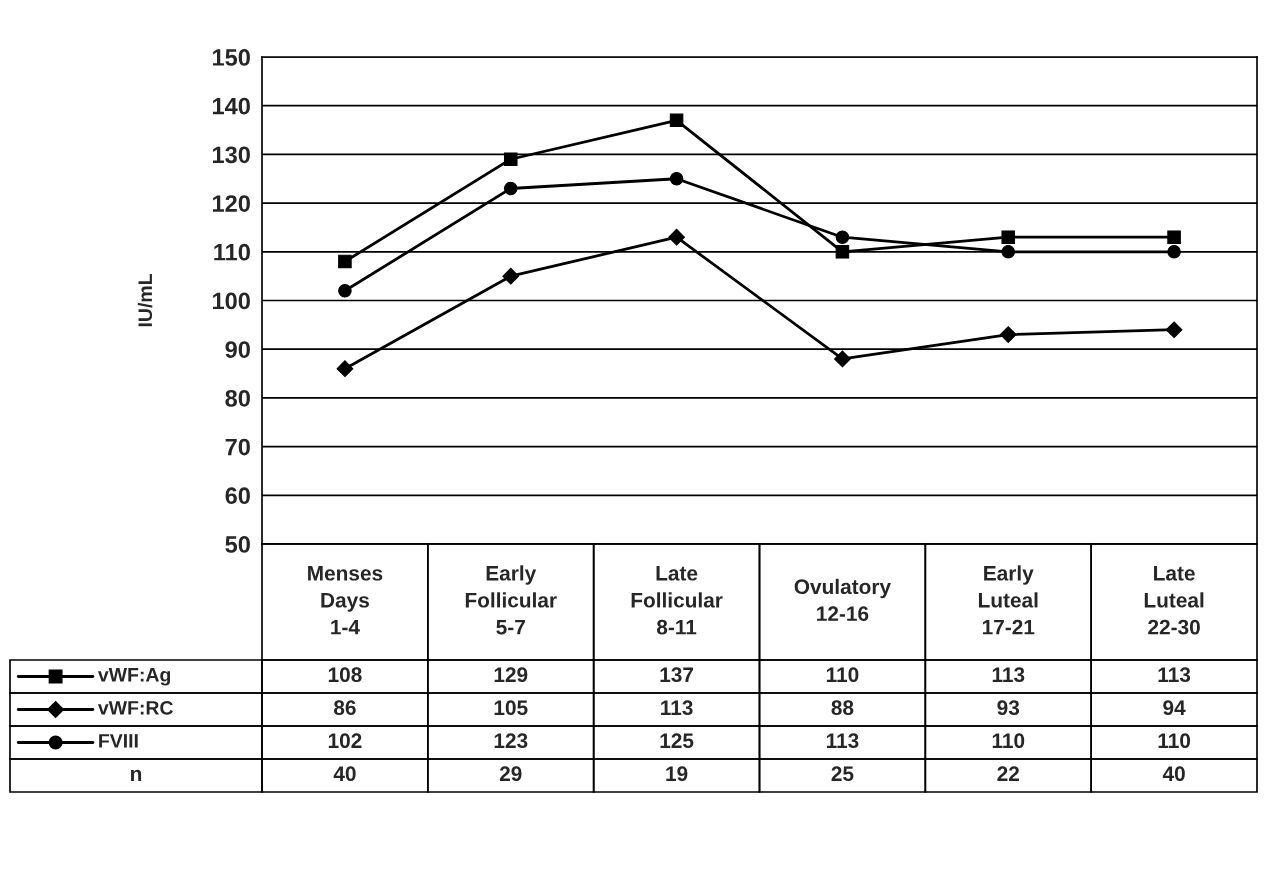 The image size is (1267, 870). Describe the element at coordinates (677, 741) in the screenshot. I see `data-label: 125` at that location.